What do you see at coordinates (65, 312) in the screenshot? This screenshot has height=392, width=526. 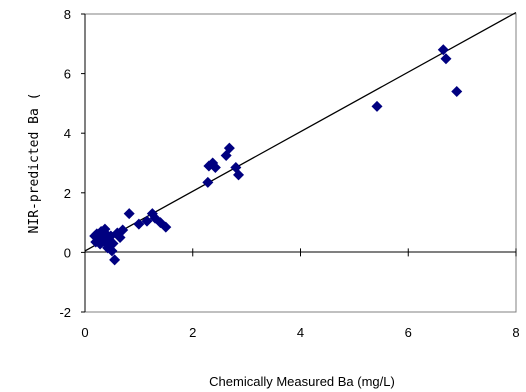 I see `y-tick-label: -2` at bounding box center [65, 312].